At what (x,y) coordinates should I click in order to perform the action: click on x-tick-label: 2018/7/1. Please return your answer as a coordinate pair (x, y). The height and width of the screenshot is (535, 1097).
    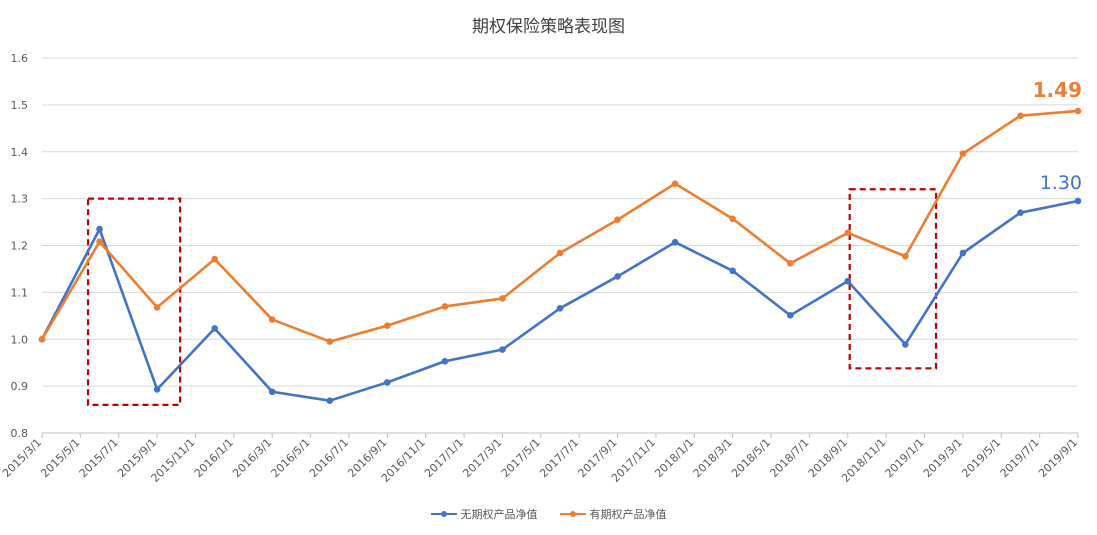
    Looking at the image, I should click on (789, 458).